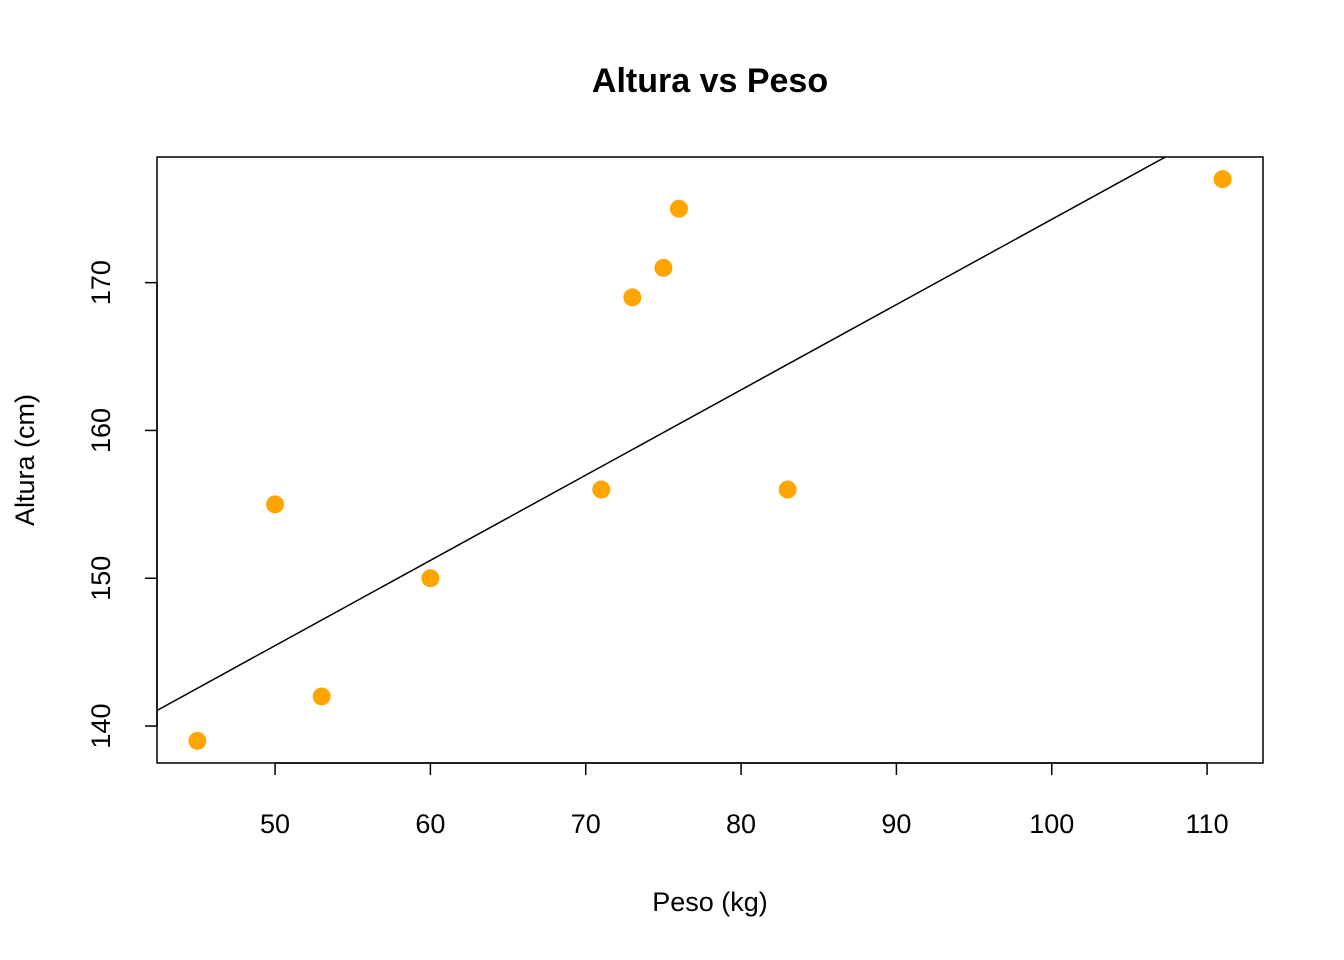  What do you see at coordinates (710, 902) in the screenshot?
I see `x-axis-label: Peso (kg)` at bounding box center [710, 902].